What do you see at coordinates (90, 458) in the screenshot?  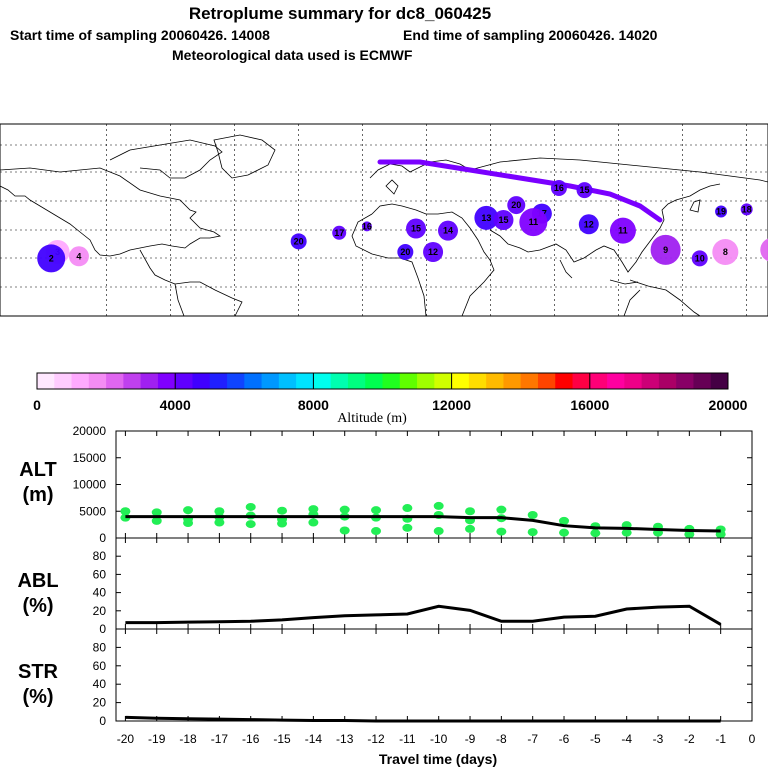 I see `y-tick-label: 15000` at bounding box center [90, 458].